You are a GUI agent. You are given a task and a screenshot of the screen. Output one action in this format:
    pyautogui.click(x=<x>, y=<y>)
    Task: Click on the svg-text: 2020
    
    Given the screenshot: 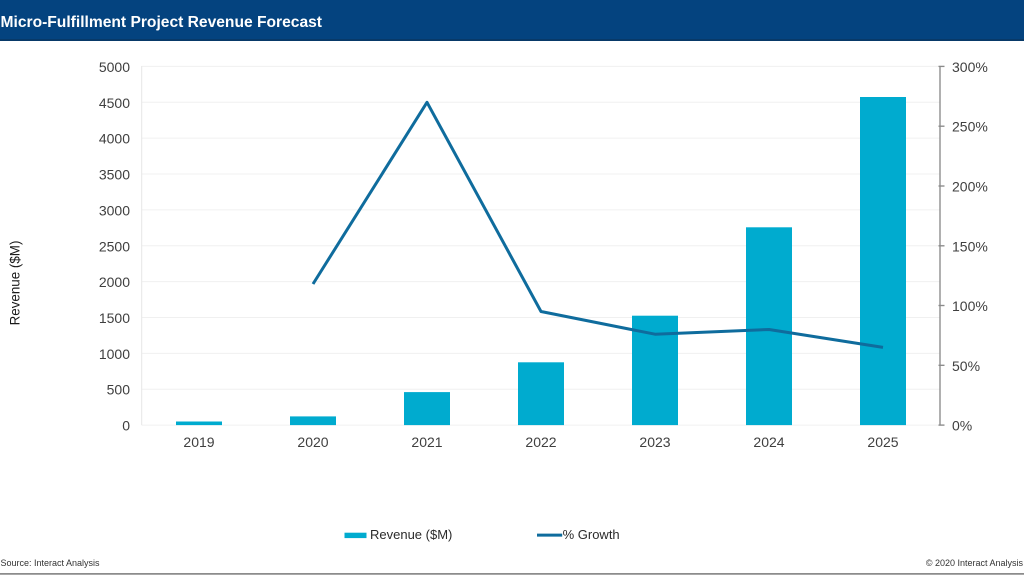 What is the action you would take?
    pyautogui.click(x=312, y=442)
    